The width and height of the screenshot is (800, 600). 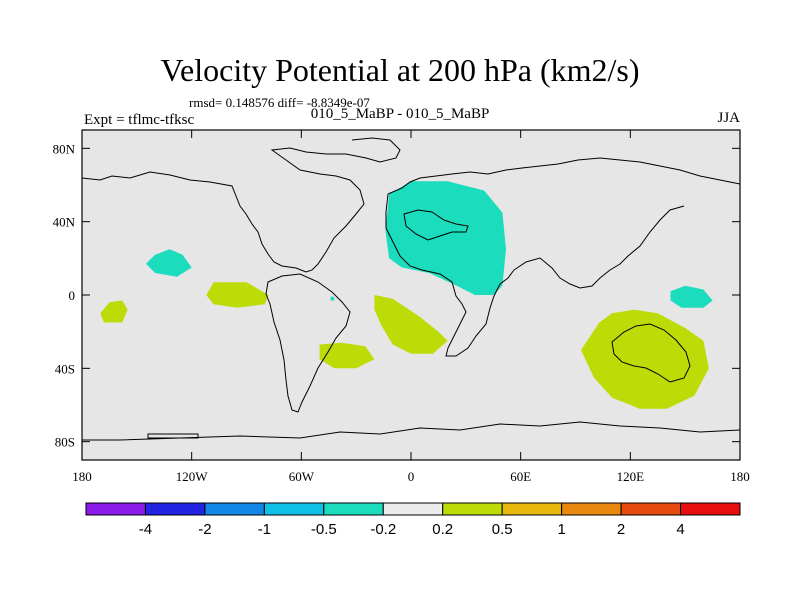 I want to click on colorbar-label: -4, so click(x=145, y=529).